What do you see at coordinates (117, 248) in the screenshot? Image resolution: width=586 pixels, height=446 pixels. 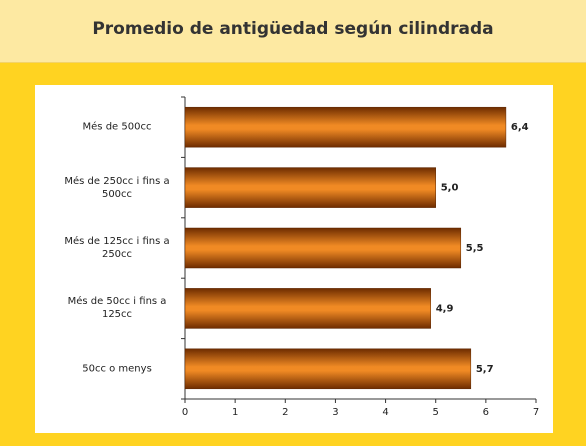 I see `y-tick-label: Més de 125cc i fins a 250cc` at bounding box center [117, 248].